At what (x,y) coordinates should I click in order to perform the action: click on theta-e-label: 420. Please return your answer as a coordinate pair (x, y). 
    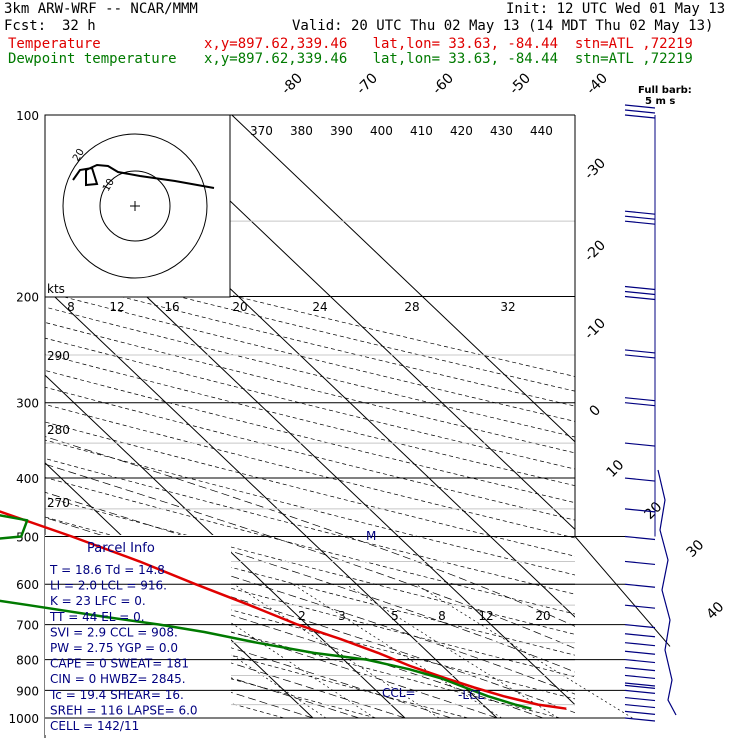
    Looking at the image, I should click on (461, 131).